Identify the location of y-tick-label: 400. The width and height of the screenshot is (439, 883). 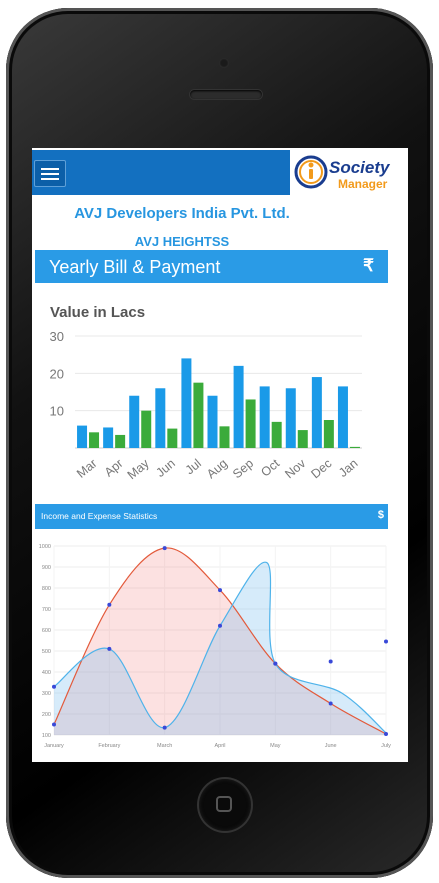
(46, 673).